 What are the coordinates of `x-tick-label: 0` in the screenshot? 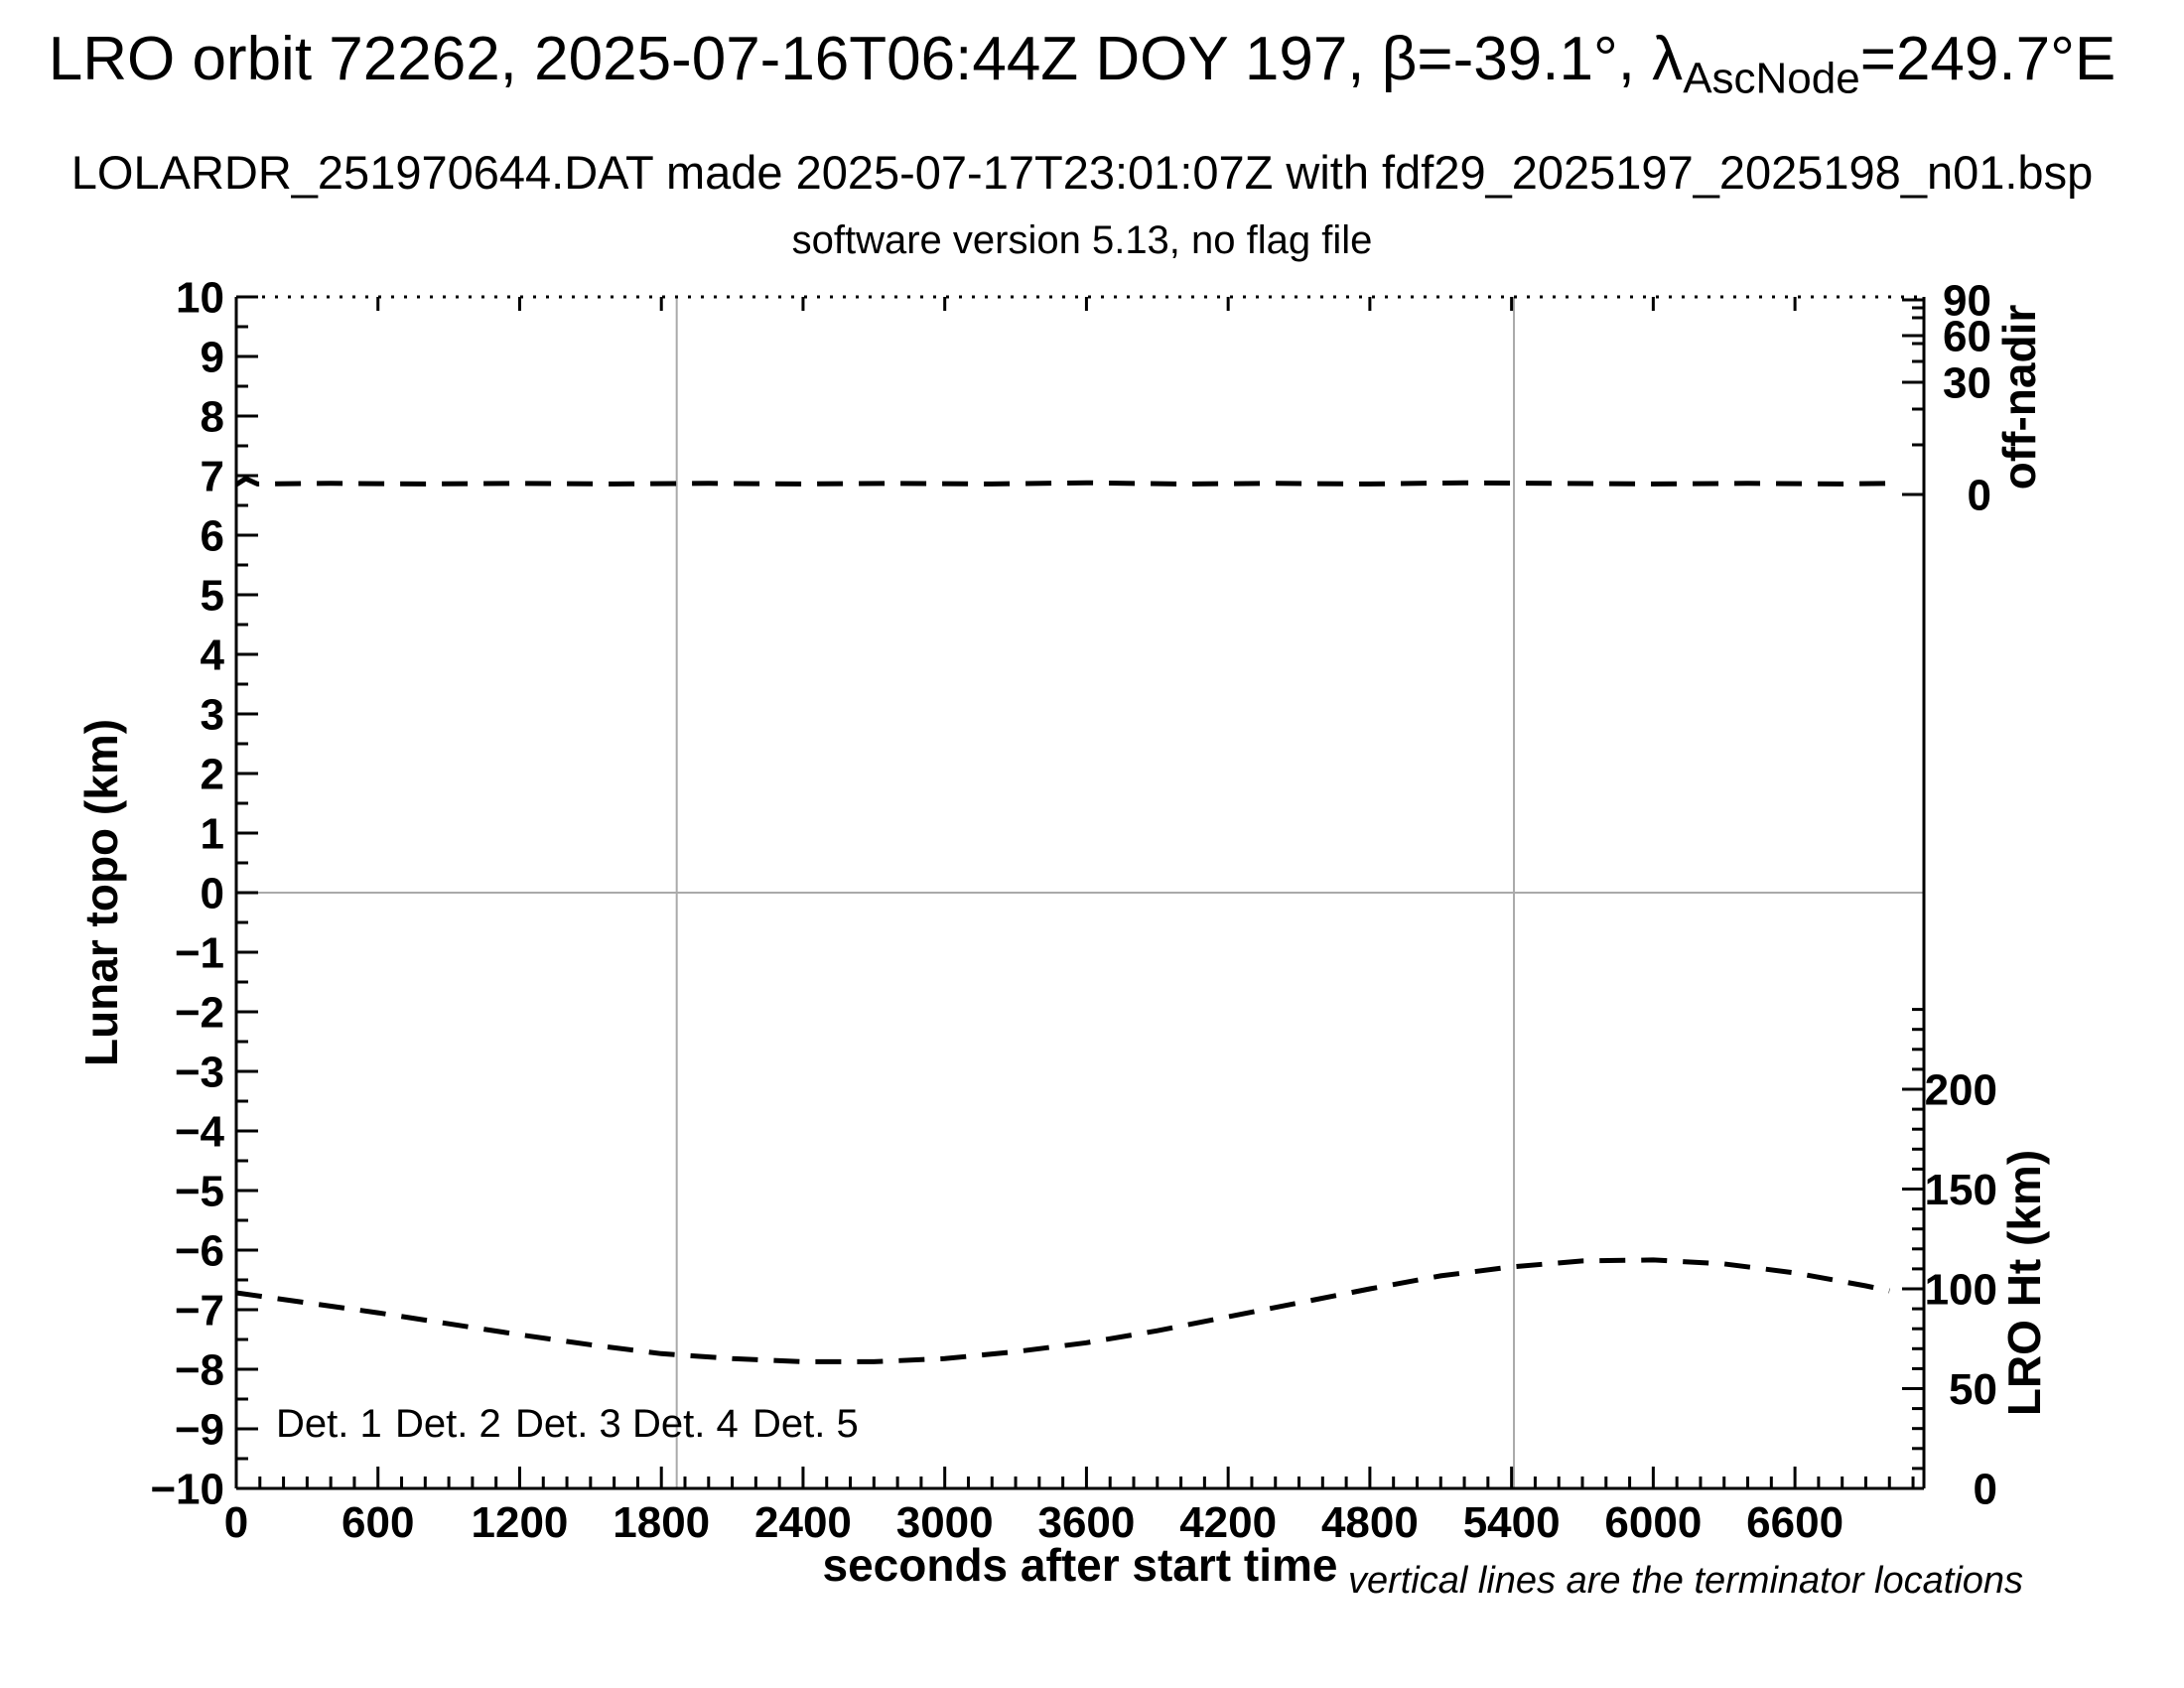 It's located at (236, 1522).